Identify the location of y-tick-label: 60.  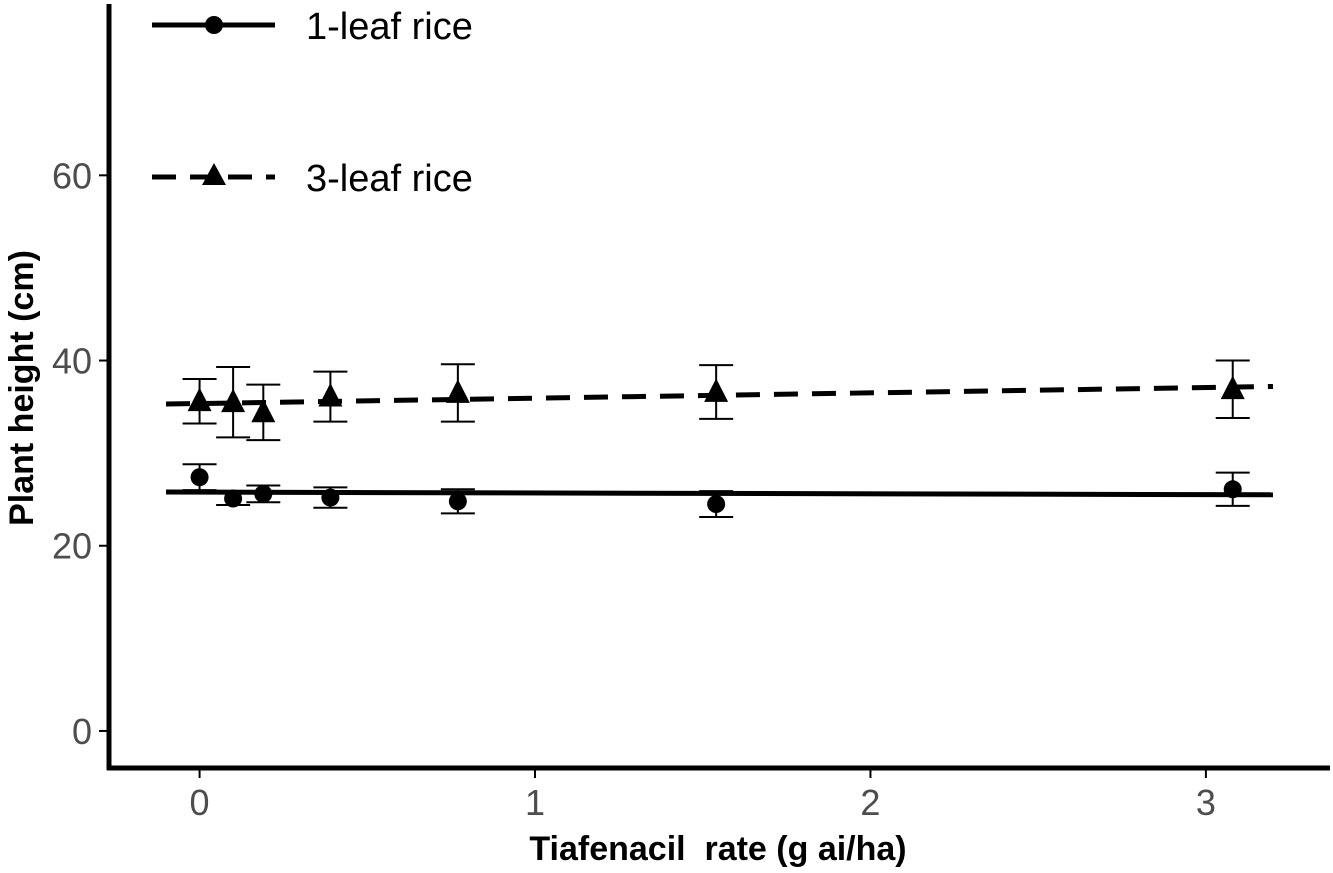
(72, 175).